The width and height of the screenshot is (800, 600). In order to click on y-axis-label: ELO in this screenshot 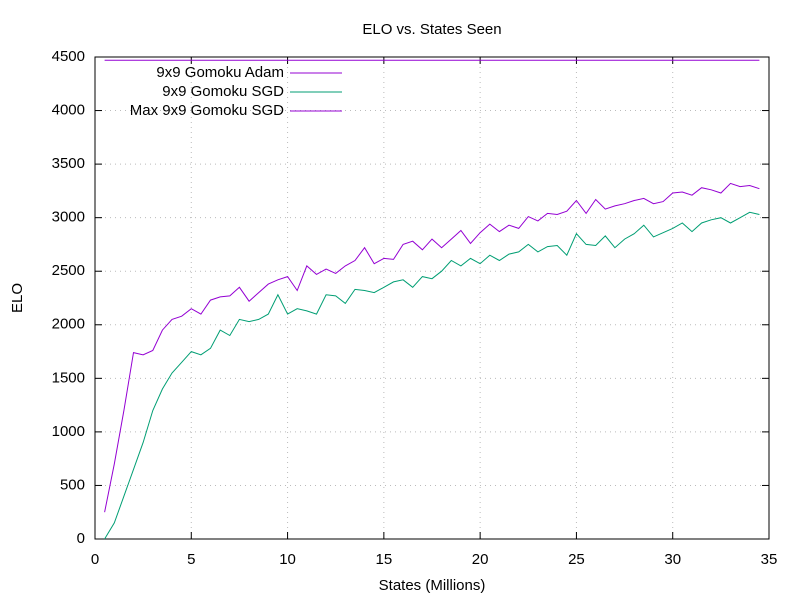, I will do `click(17, 298)`.